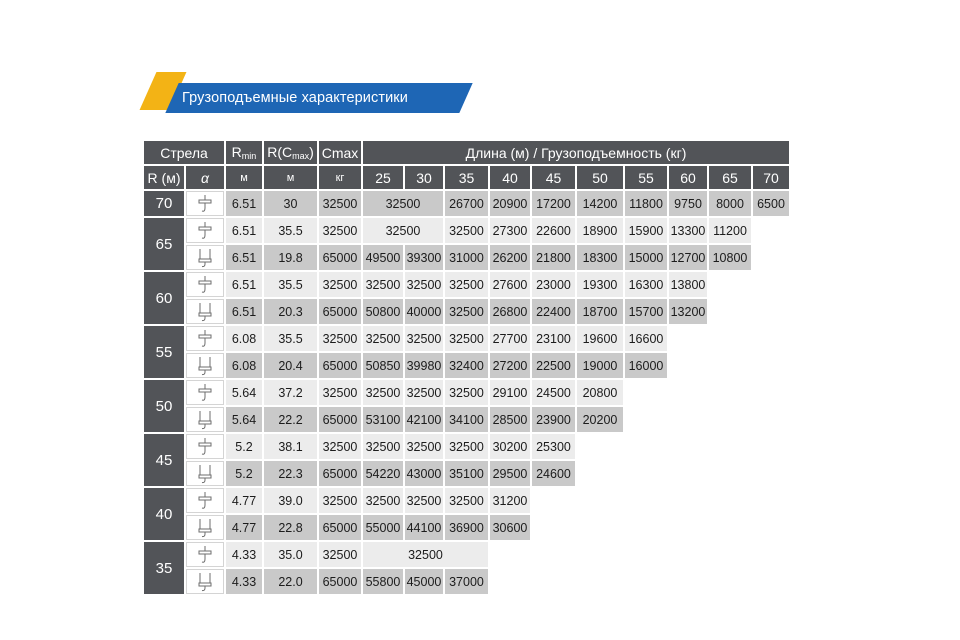 The height and width of the screenshot is (640, 960). Describe the element at coordinates (510, 203) in the screenshot. I see `capacity-cell: 20900` at that location.